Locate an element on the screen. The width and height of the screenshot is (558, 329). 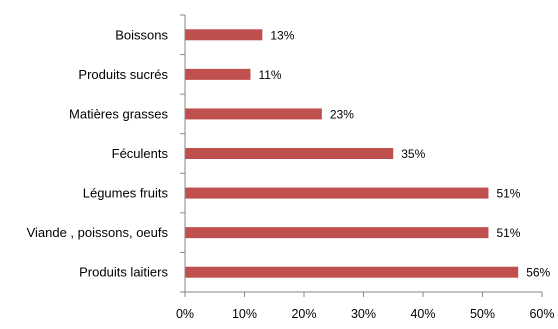
category-label-1: Produits sucrés is located at coordinates (123, 74).